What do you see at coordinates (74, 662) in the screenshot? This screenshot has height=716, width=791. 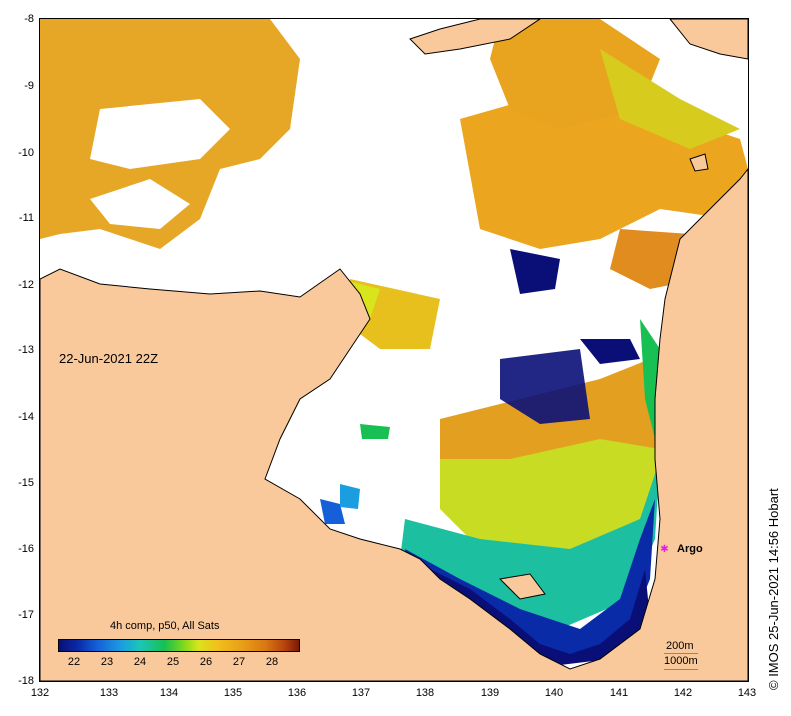 I see `legend-label: 22` at bounding box center [74, 662].